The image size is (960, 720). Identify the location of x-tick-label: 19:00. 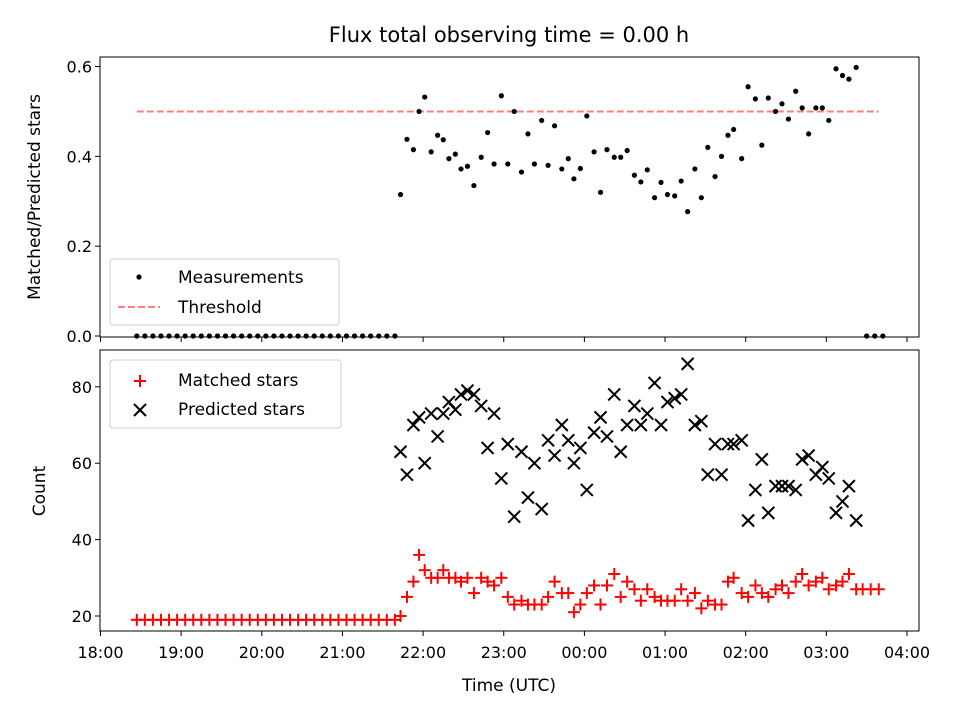
(181, 652).